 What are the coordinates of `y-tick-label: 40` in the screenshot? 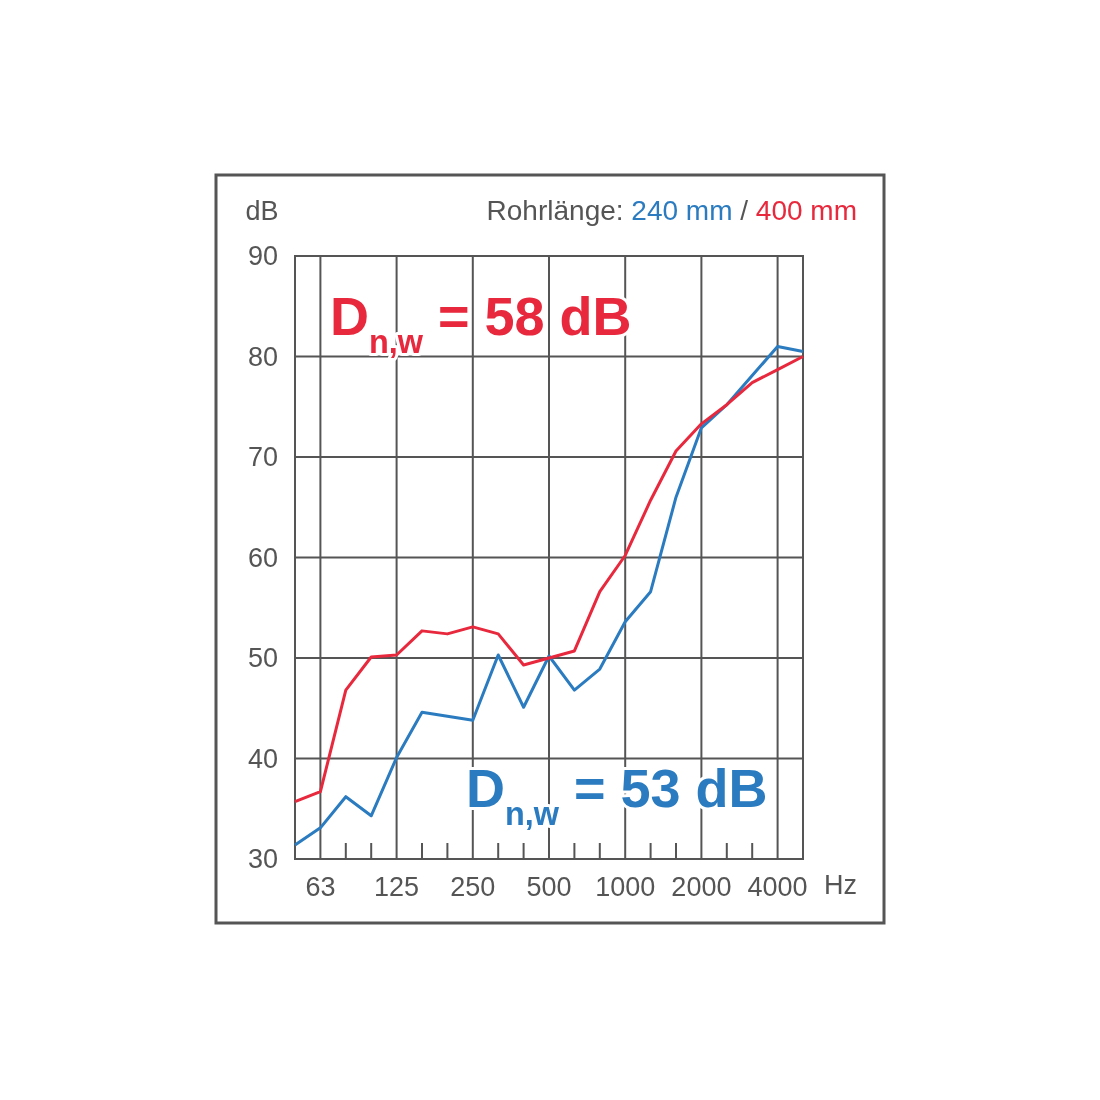 It's located at (262, 758).